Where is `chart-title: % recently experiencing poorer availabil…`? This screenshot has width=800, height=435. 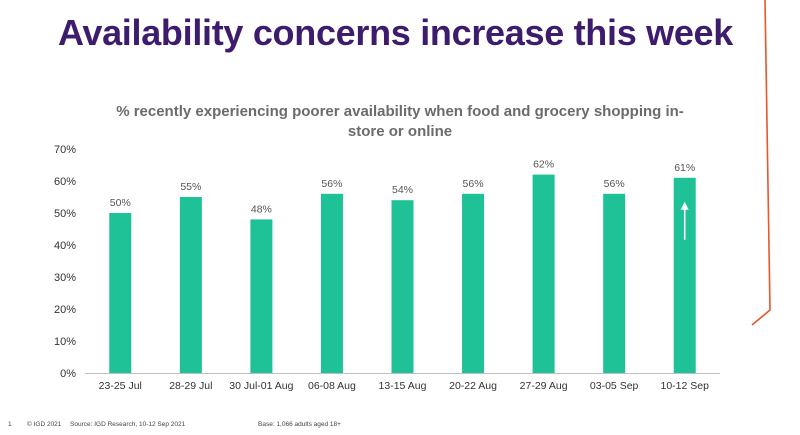 chart-title: % recently experiencing poorer availabil… is located at coordinates (400, 121).